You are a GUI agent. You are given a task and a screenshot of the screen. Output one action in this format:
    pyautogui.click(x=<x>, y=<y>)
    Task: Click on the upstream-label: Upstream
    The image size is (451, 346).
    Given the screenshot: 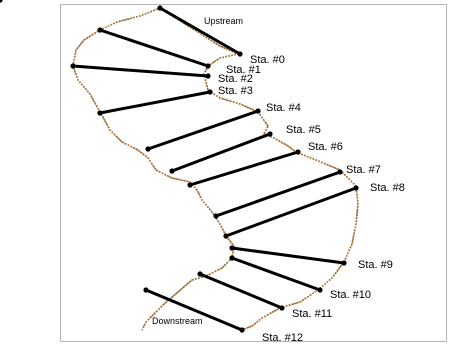 What is the action you would take?
    pyautogui.click(x=223, y=21)
    